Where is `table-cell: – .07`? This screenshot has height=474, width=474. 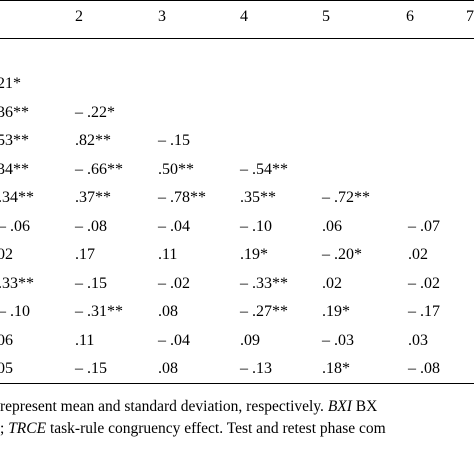
table-cell: – .07 is located at coordinates (424, 226).